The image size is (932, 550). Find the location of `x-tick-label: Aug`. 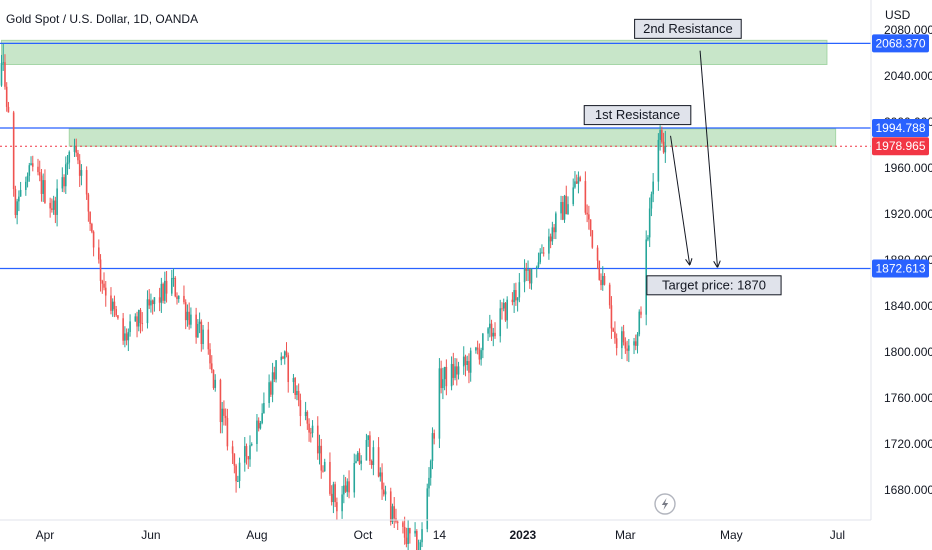

x-tick-label: Aug is located at coordinates (256, 535).